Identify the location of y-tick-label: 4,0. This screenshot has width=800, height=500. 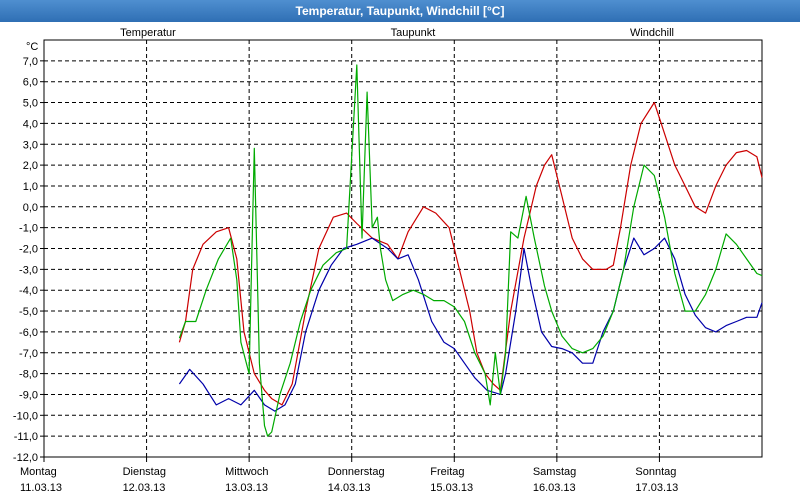
(30, 124).